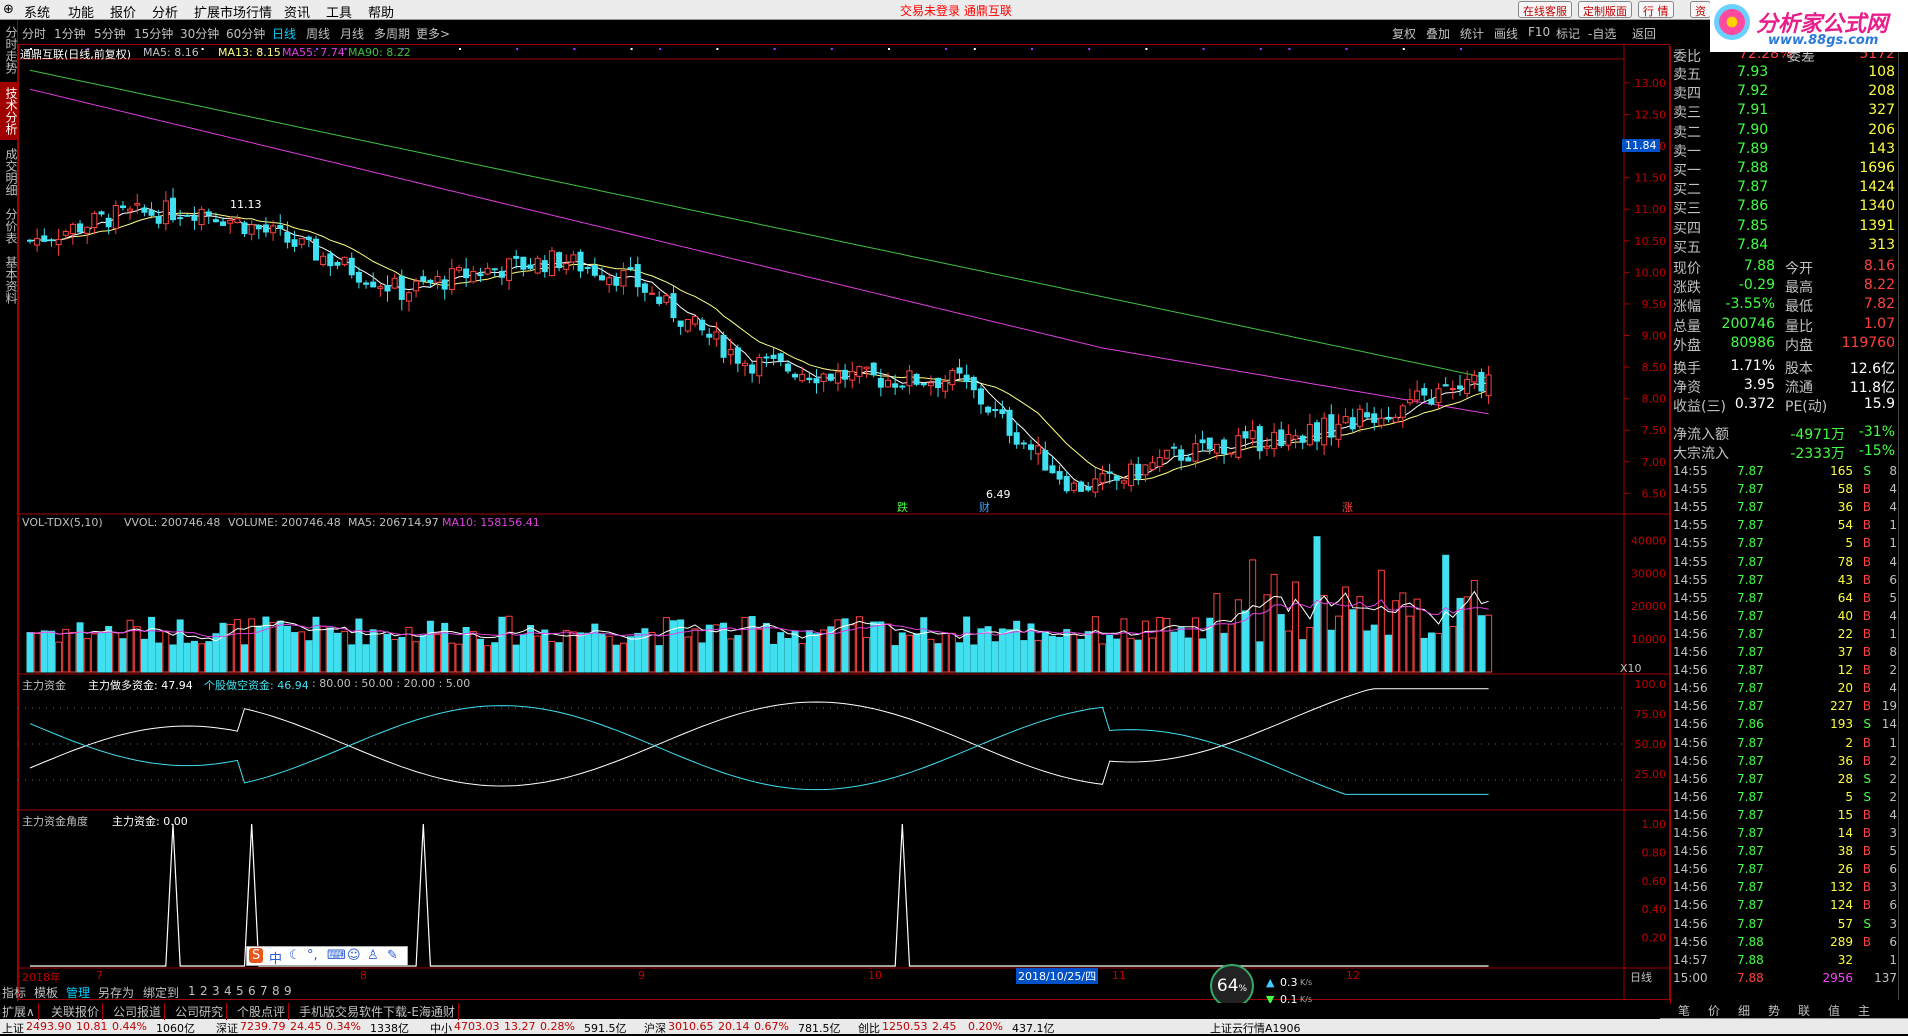  What do you see at coordinates (295, 955) in the screenshot?
I see `moon-icon: ☾` at bounding box center [295, 955].